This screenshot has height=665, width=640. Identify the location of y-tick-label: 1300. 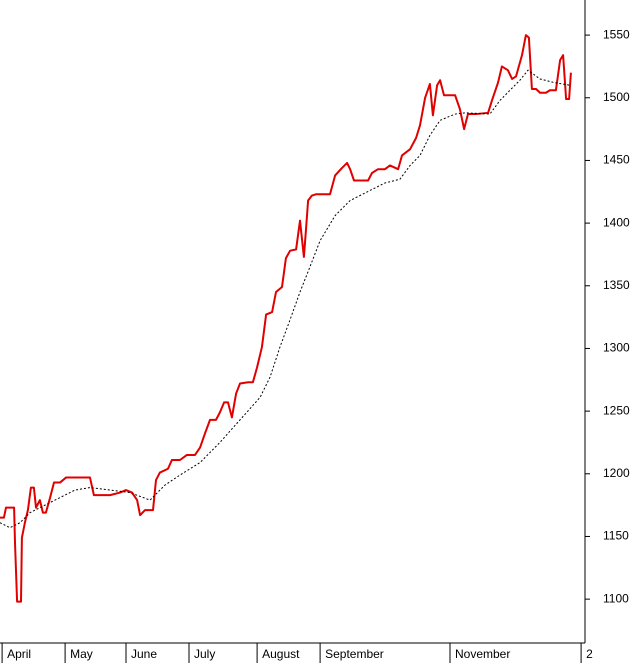
(616, 348).